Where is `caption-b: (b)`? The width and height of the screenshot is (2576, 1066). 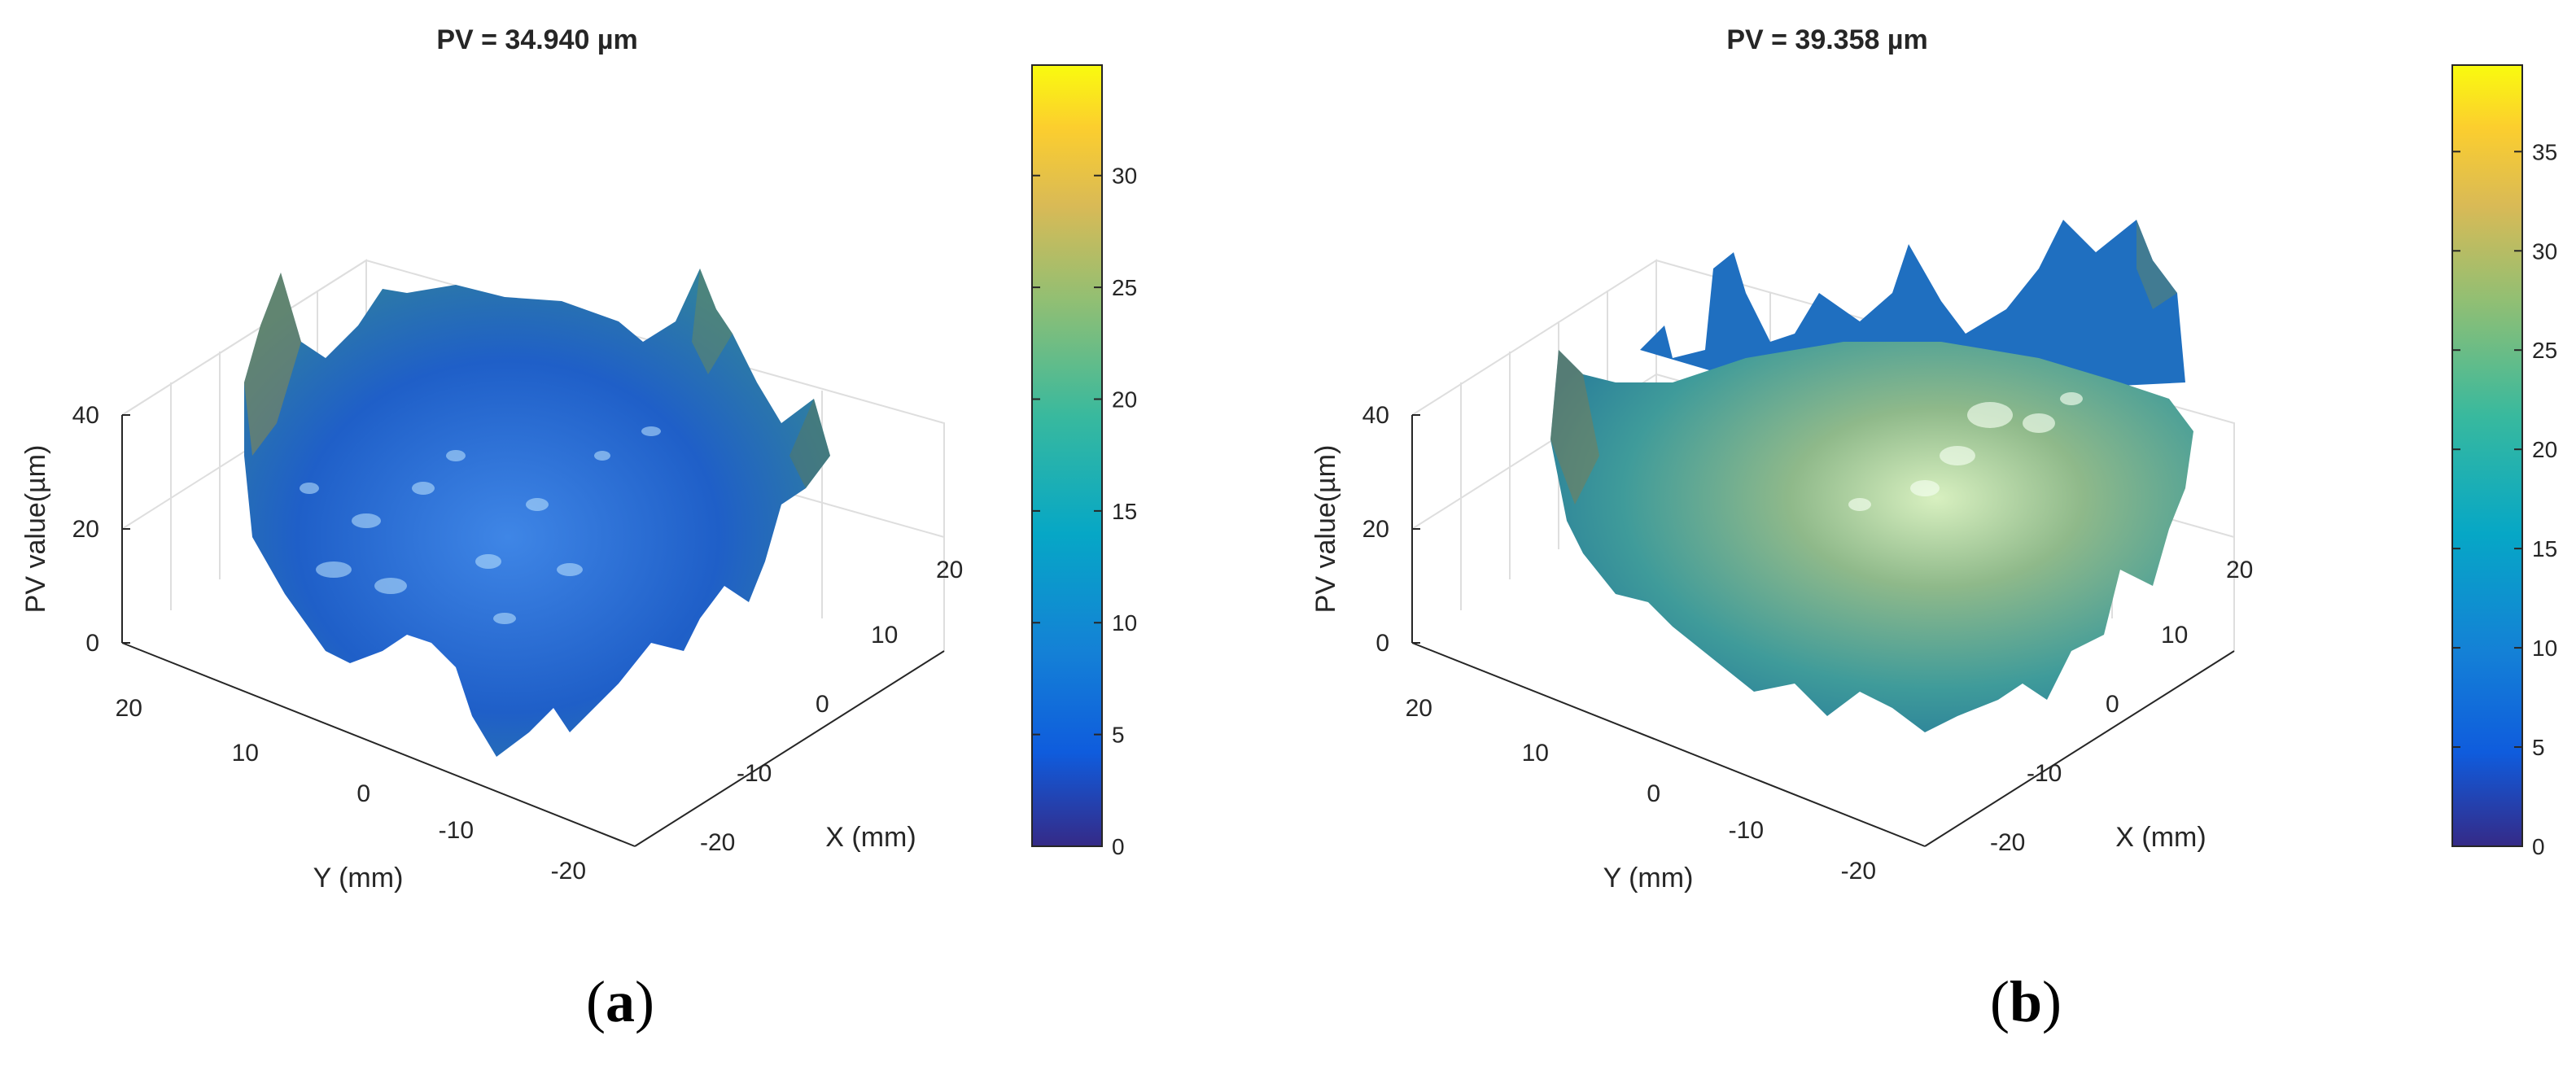
caption-b: (b) is located at coordinates (2026, 1001).